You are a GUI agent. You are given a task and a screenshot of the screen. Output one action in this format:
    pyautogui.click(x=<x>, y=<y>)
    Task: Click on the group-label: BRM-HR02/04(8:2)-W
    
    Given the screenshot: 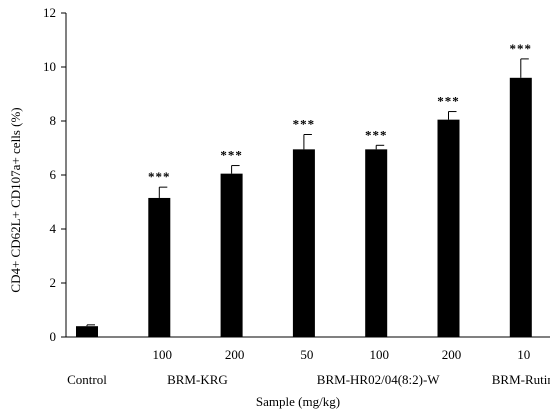 What is the action you would take?
    pyautogui.click(x=379, y=379)
    